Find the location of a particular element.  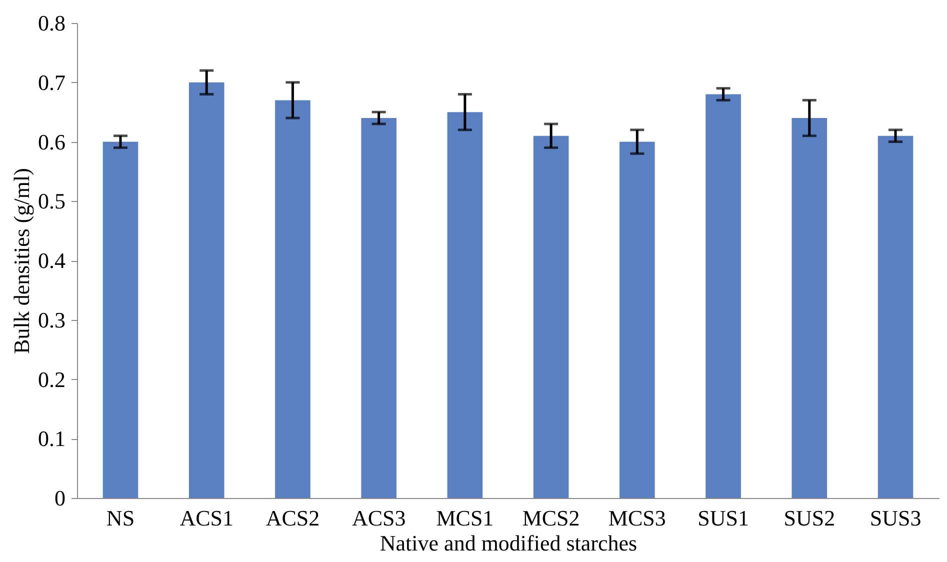

x-tick-label: SUS3 is located at coordinates (896, 518).